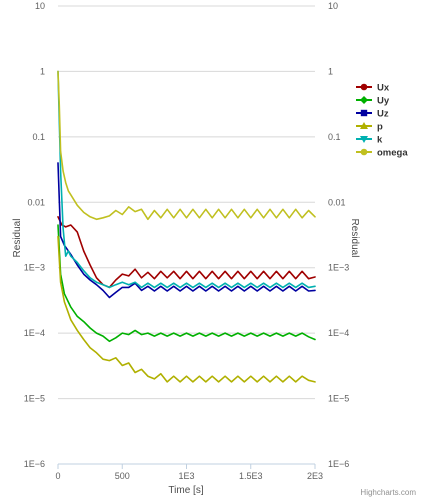 This screenshot has height=504, width=422. Describe the element at coordinates (42, 71) in the screenshot. I see `y-tick-label-left: 1` at that location.